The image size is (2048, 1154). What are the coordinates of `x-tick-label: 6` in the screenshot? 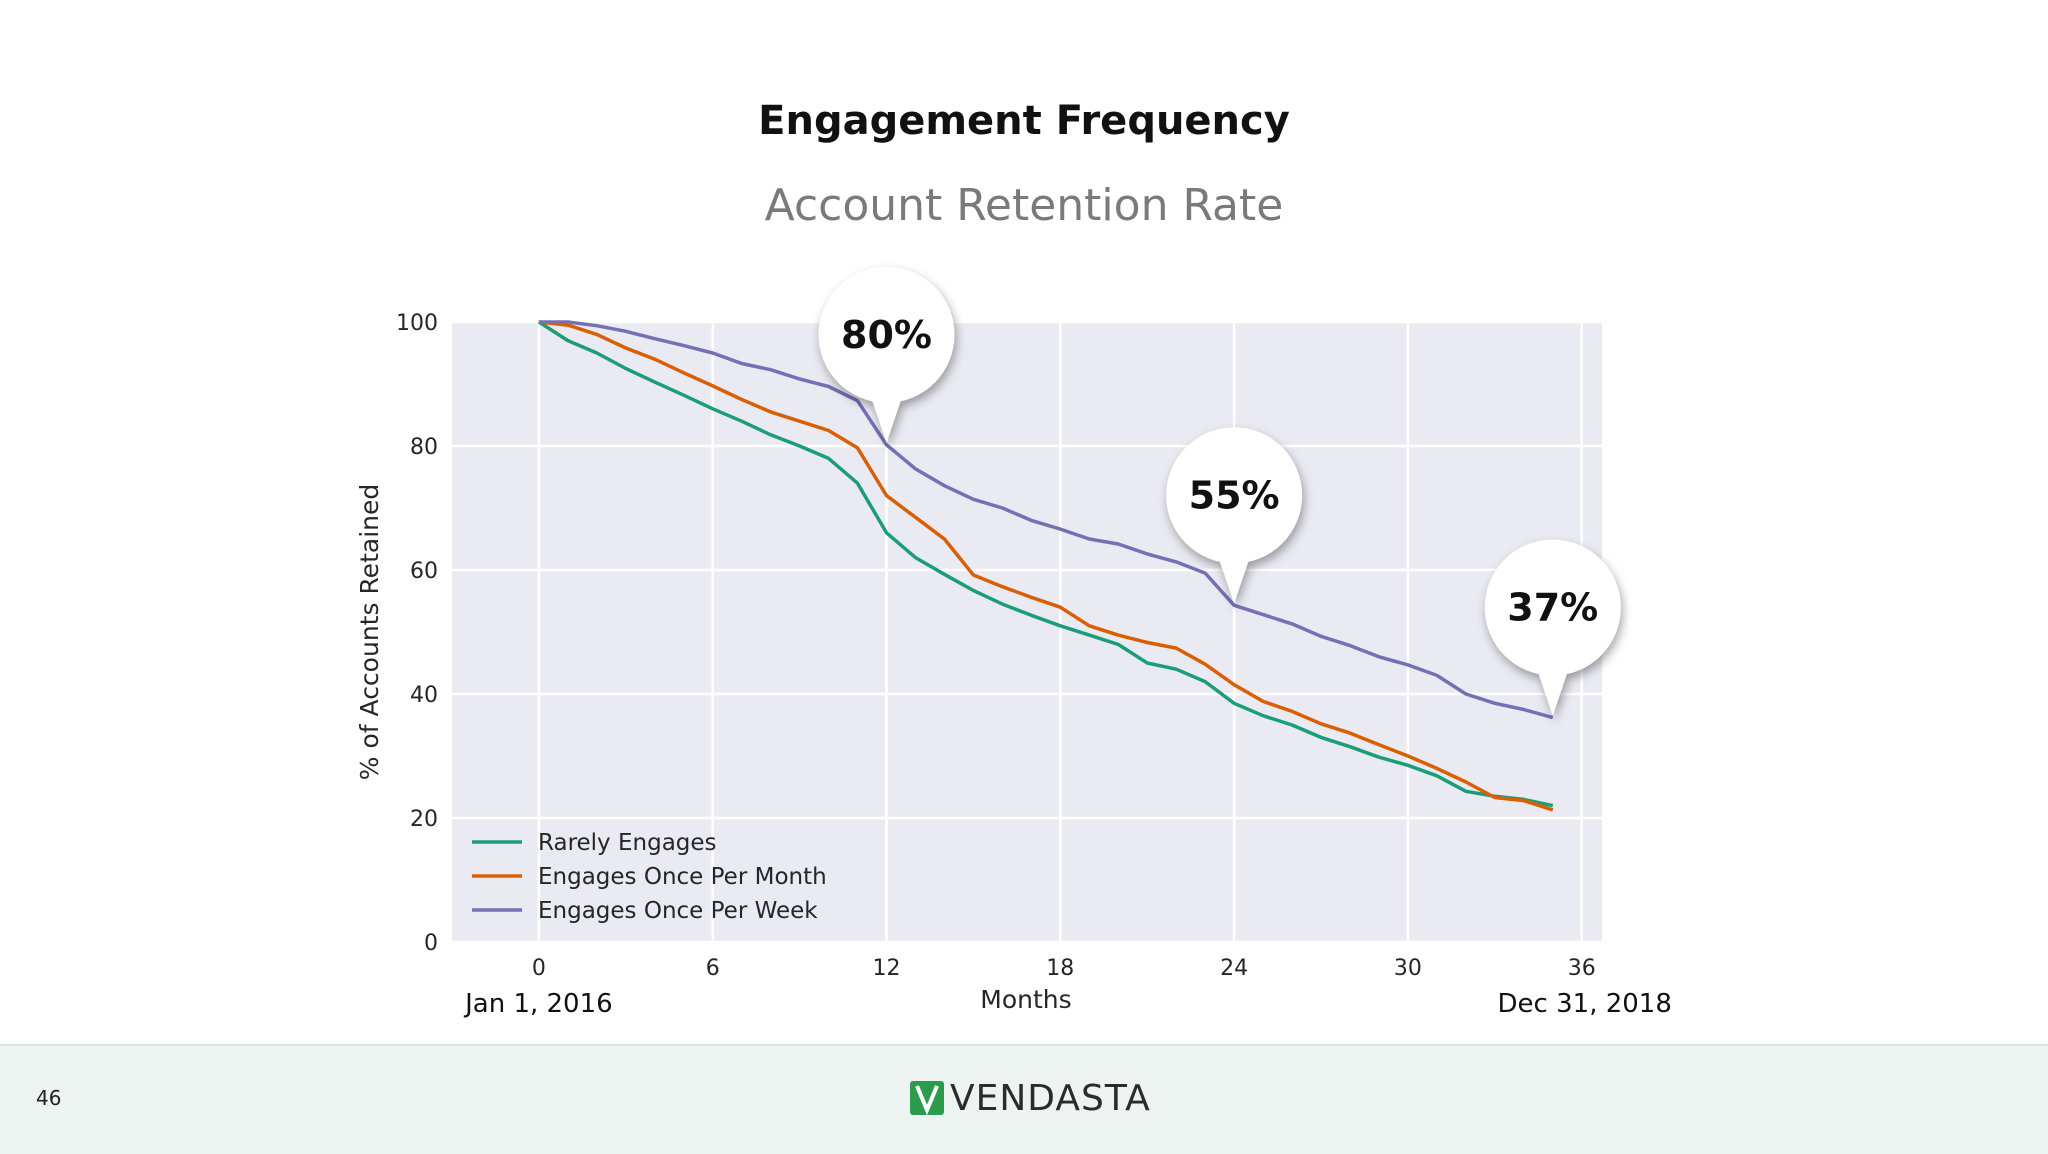 It's located at (713, 968).